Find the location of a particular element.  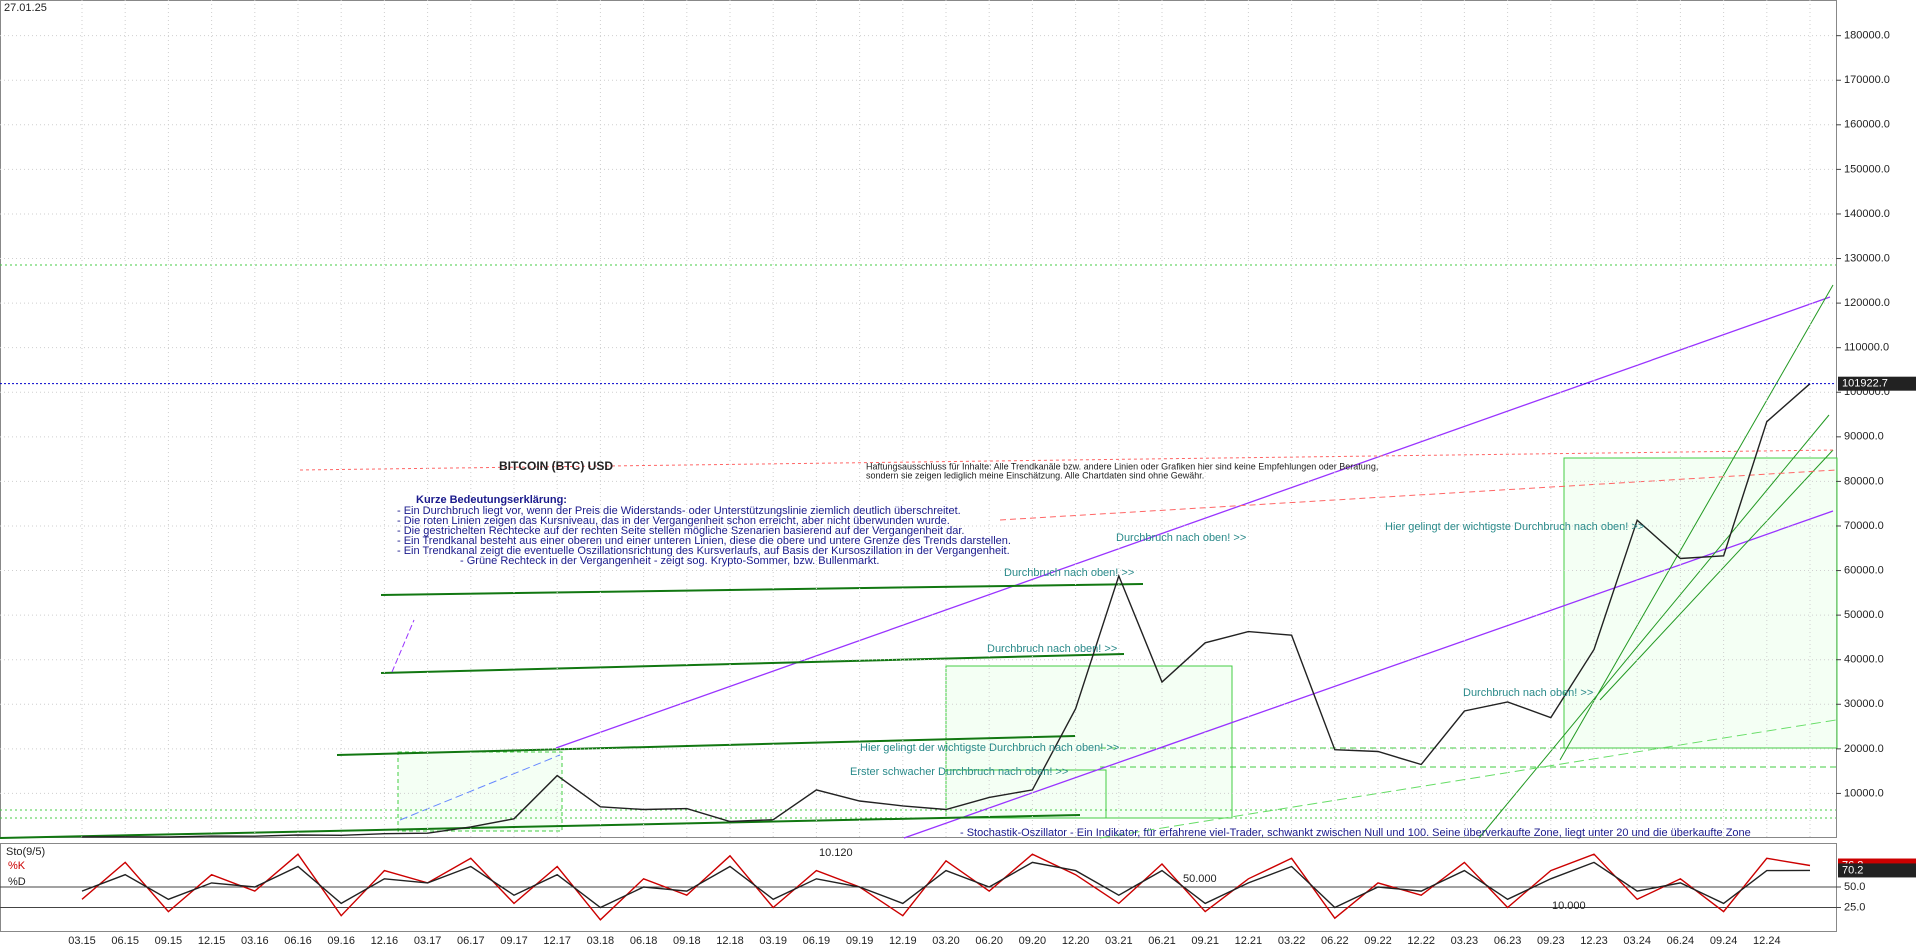

x-tick-label: 06.15 is located at coordinates (125, 941).